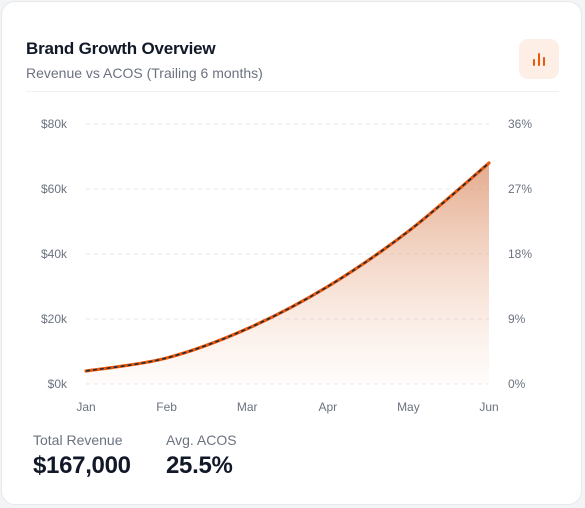 This screenshot has width=585, height=508. Describe the element at coordinates (520, 254) in the screenshot. I see `y-right-tick-label: 18%` at that location.